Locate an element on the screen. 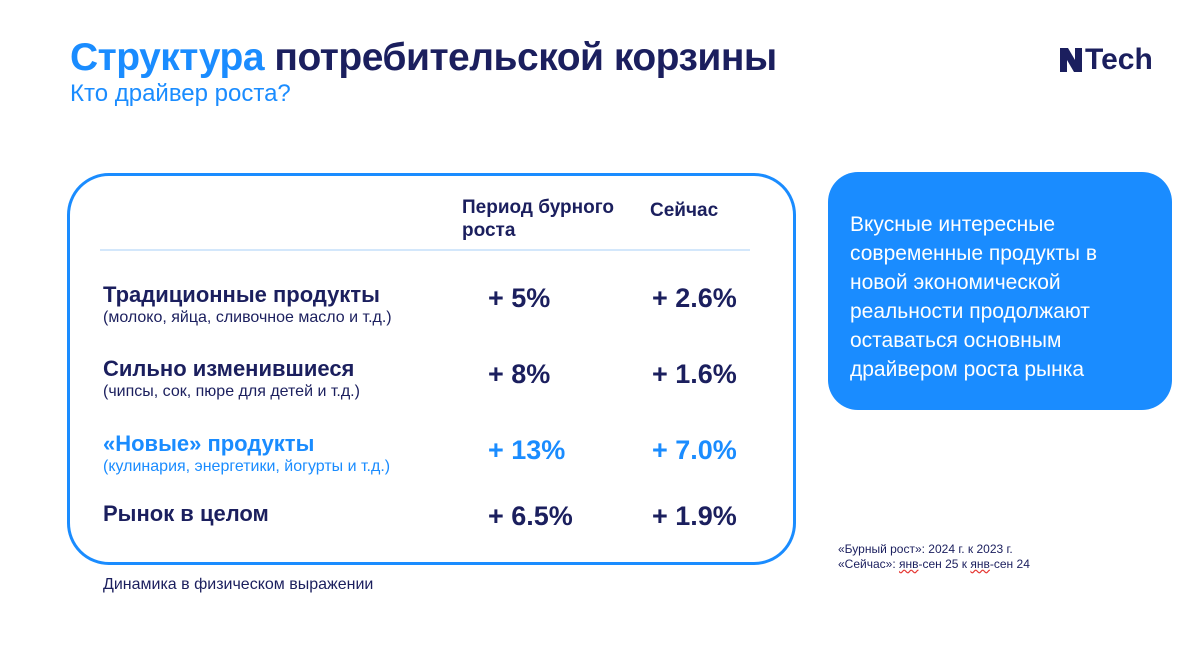 Image resolution: width=1200 pixels, height=671 pixels. note-now-jan-2: янв is located at coordinates (980, 564).